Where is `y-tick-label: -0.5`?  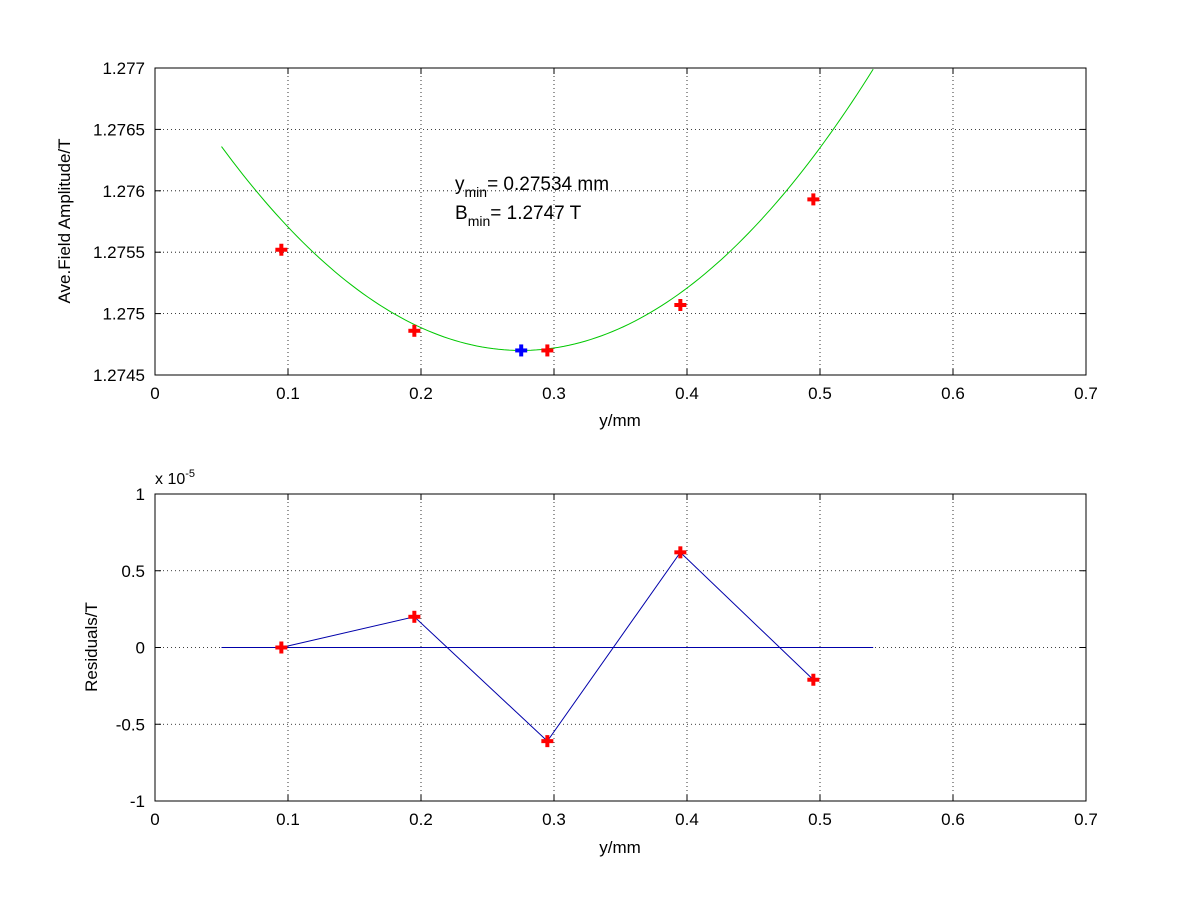
y-tick-label: -0.5 is located at coordinates (130, 724).